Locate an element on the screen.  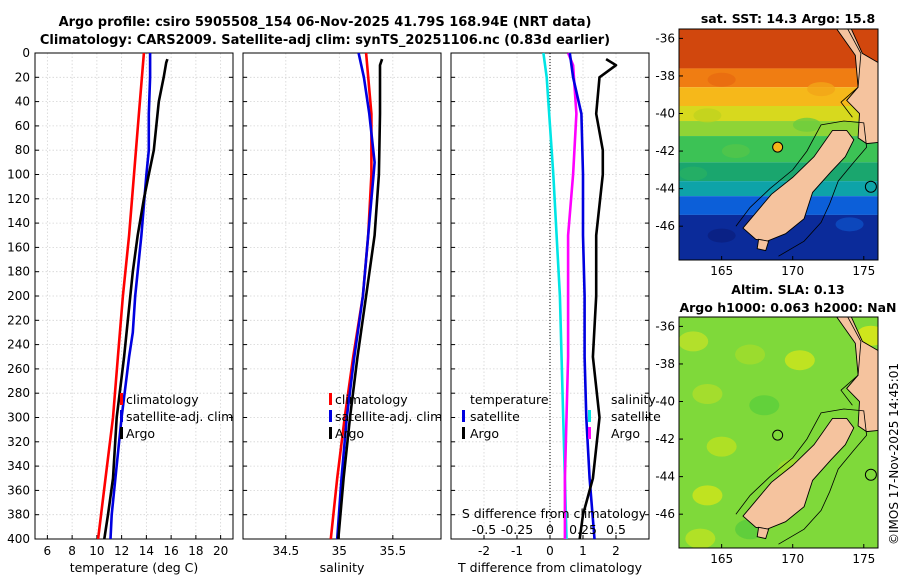
x-tick-label: 10 is located at coordinates (96, 551).